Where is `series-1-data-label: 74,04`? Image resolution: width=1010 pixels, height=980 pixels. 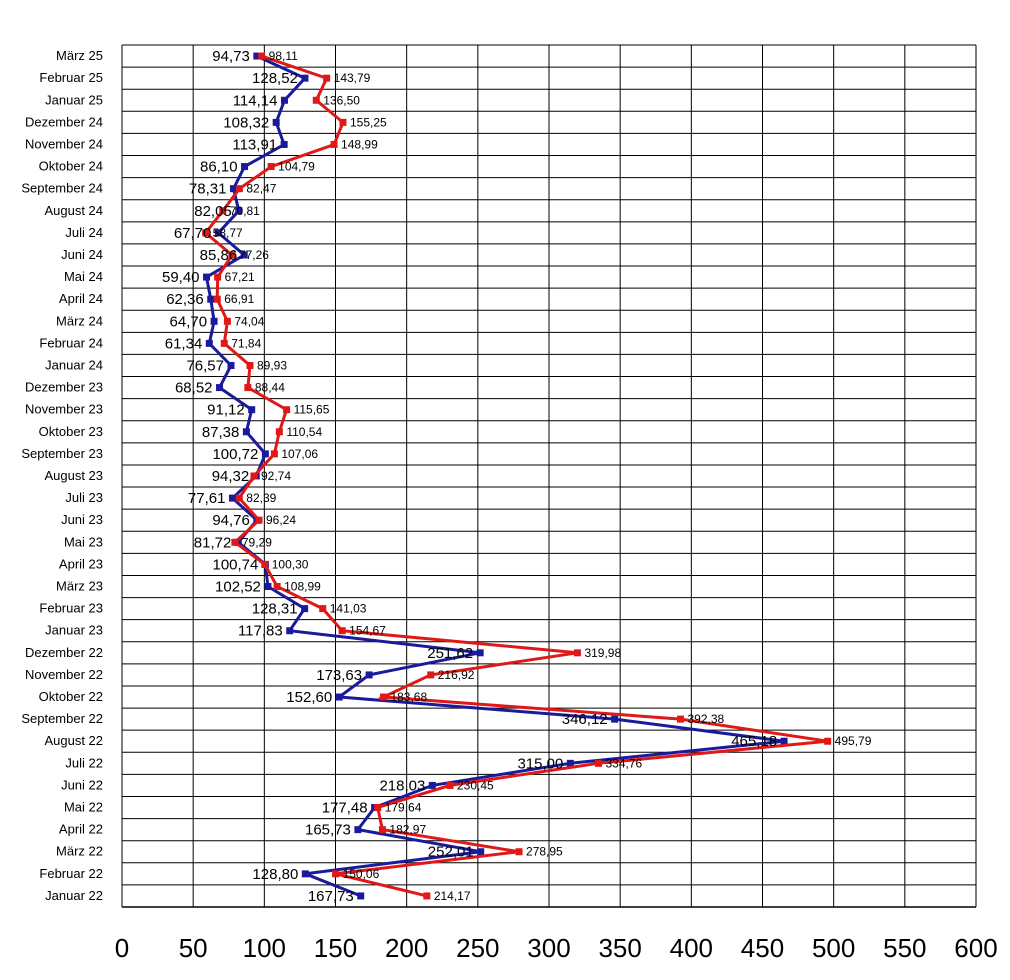
series-1-data-label: 74,04 is located at coordinates (249, 321).